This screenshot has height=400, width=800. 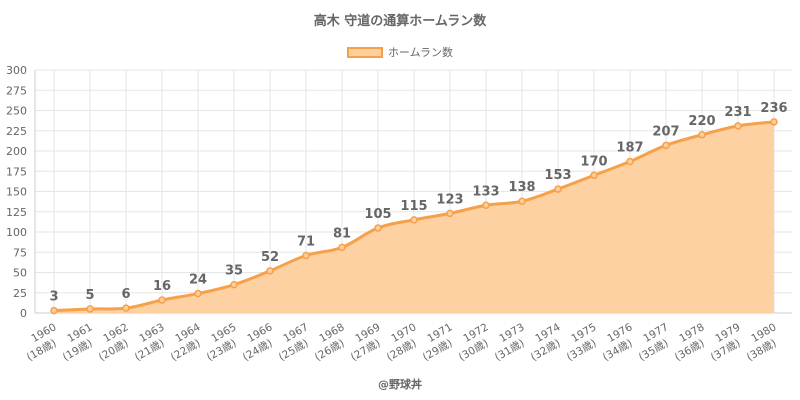 I want to click on data-label: 207, so click(x=665, y=131).